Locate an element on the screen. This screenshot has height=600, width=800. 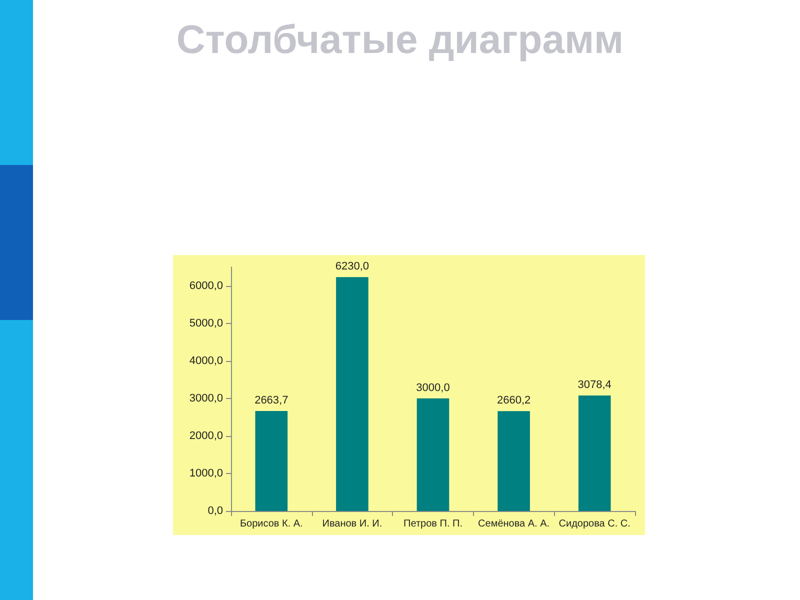
x-tick-label: Семёнова А. А. is located at coordinates (514, 524).